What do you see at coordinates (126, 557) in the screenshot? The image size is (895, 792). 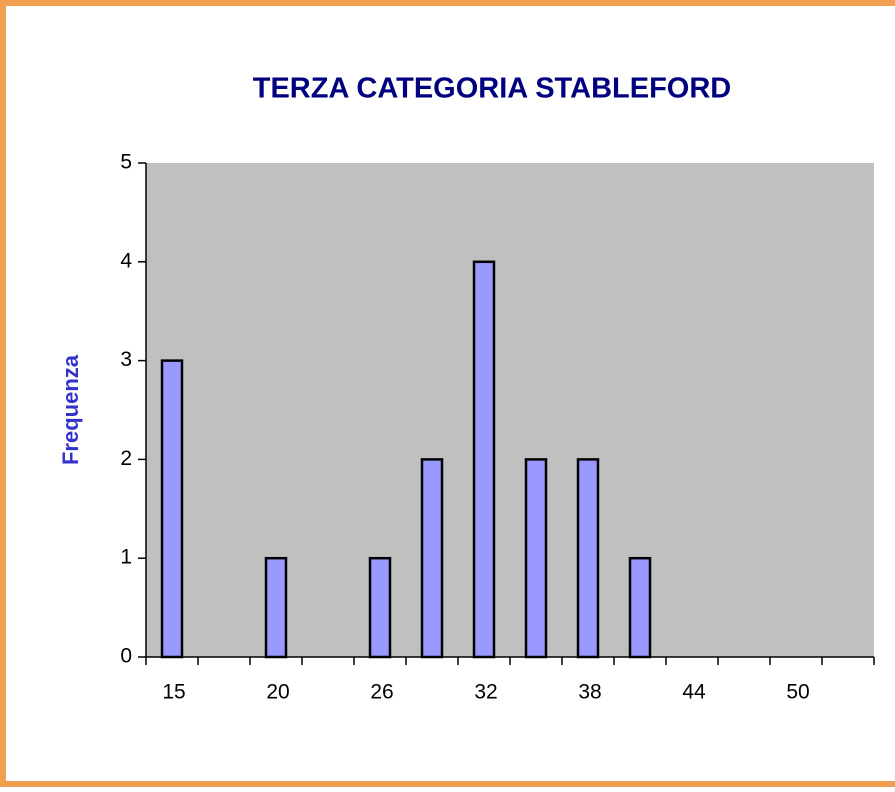 I see `y-tick-label: 1` at bounding box center [126, 557].